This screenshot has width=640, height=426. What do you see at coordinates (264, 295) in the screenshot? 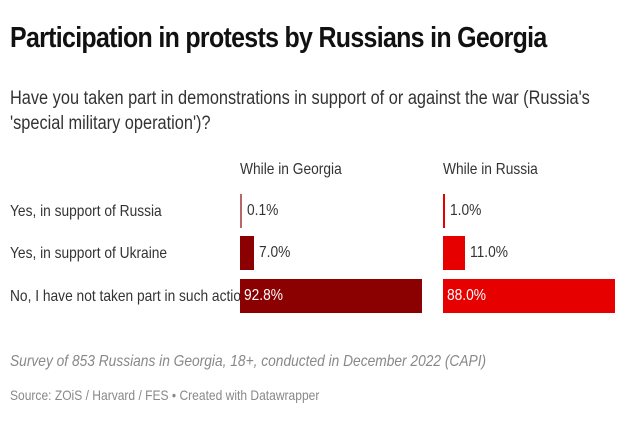
I see `data-label: 92.8%` at bounding box center [264, 295].